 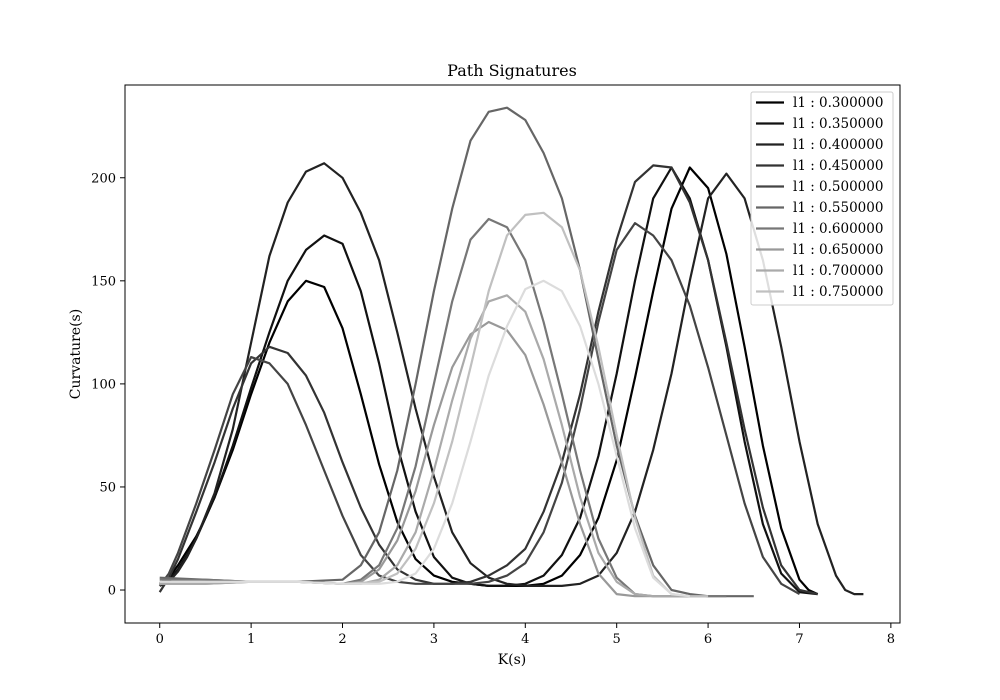 What do you see at coordinates (891, 639) in the screenshot?
I see `x-tick-label: 8` at bounding box center [891, 639].